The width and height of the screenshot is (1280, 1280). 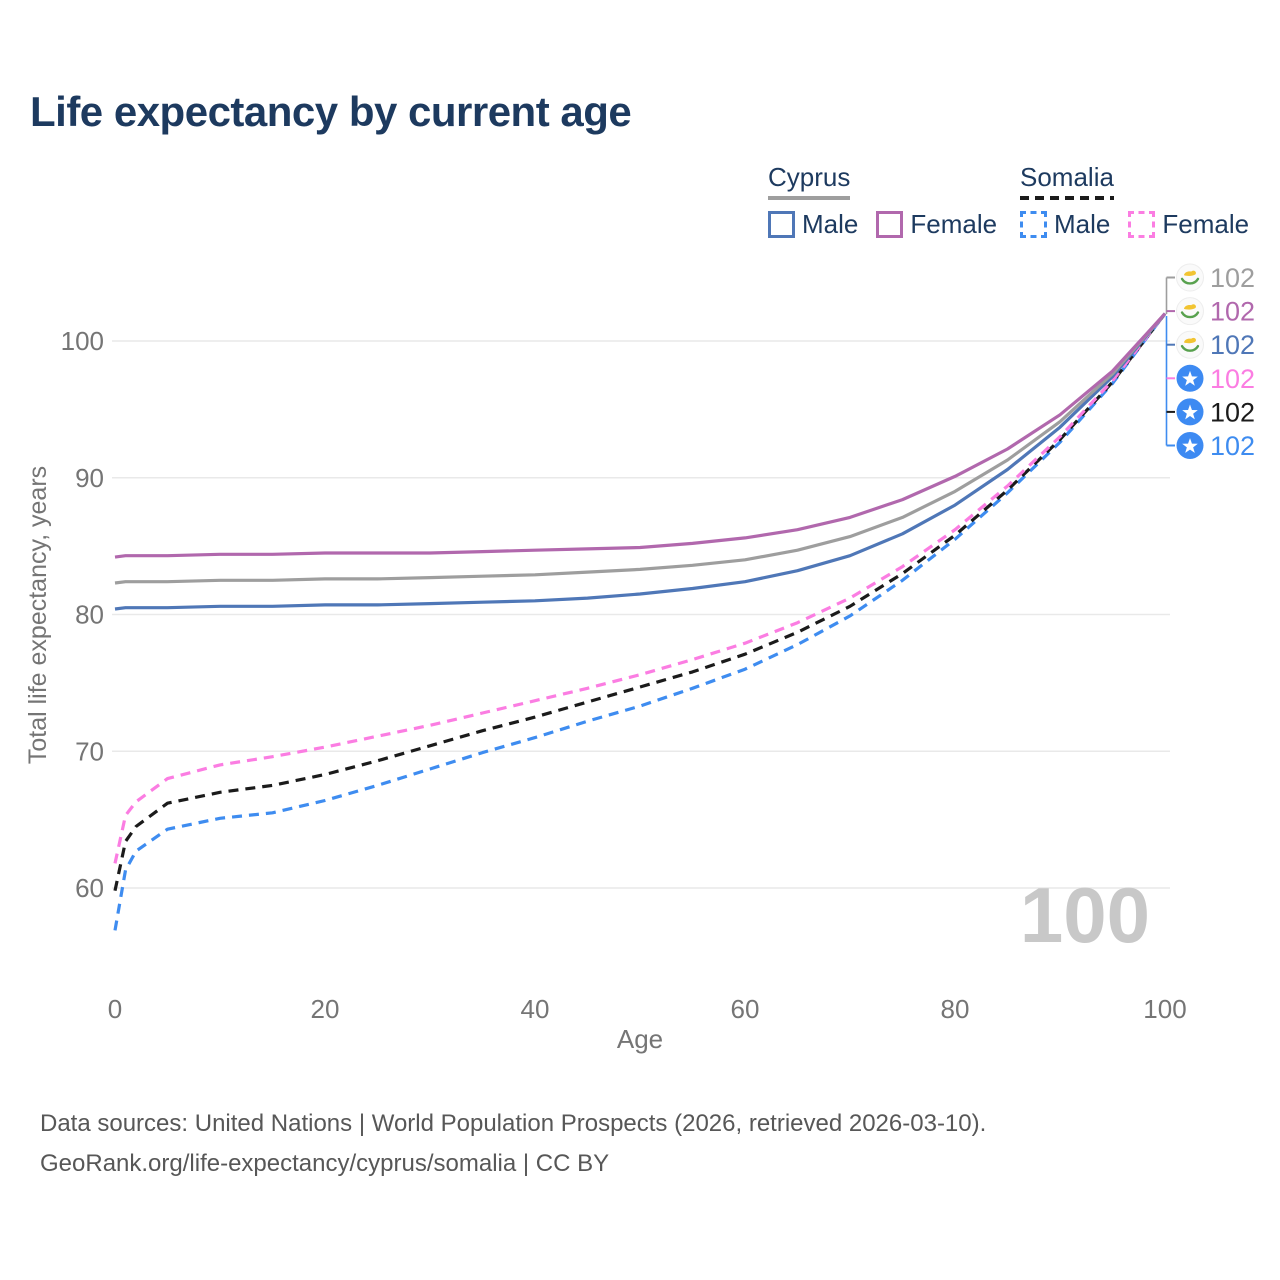 What do you see at coordinates (640, 1039) in the screenshot?
I see `x-axis-title: Age` at bounding box center [640, 1039].